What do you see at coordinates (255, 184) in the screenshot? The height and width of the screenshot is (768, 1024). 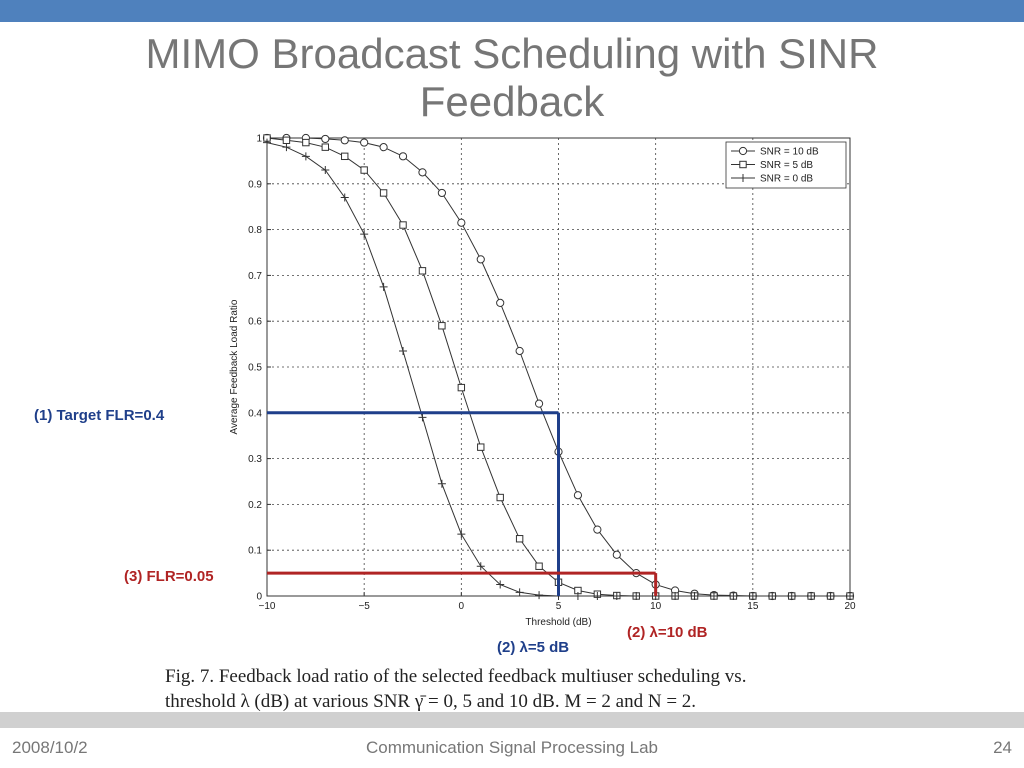 I see `y-tick-label: 0.9` at bounding box center [255, 184].